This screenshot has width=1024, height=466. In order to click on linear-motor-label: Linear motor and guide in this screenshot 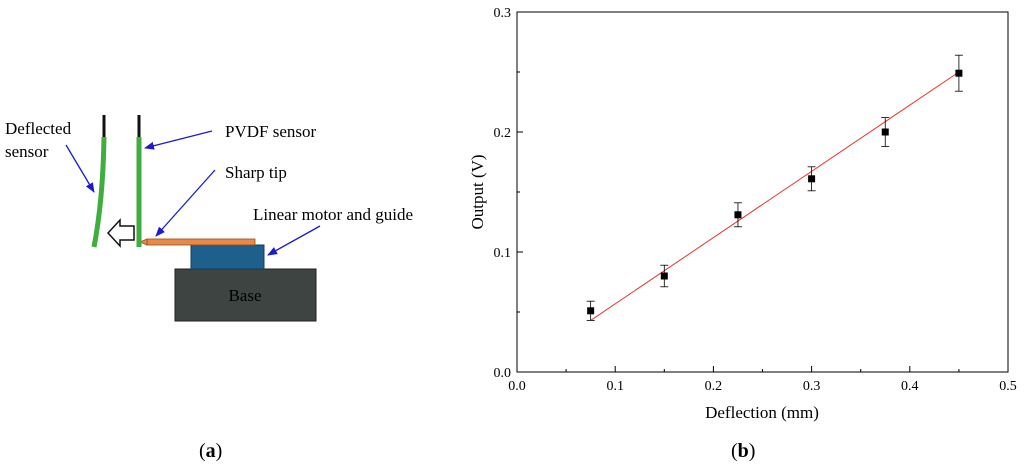, I will do `click(333, 214)`.